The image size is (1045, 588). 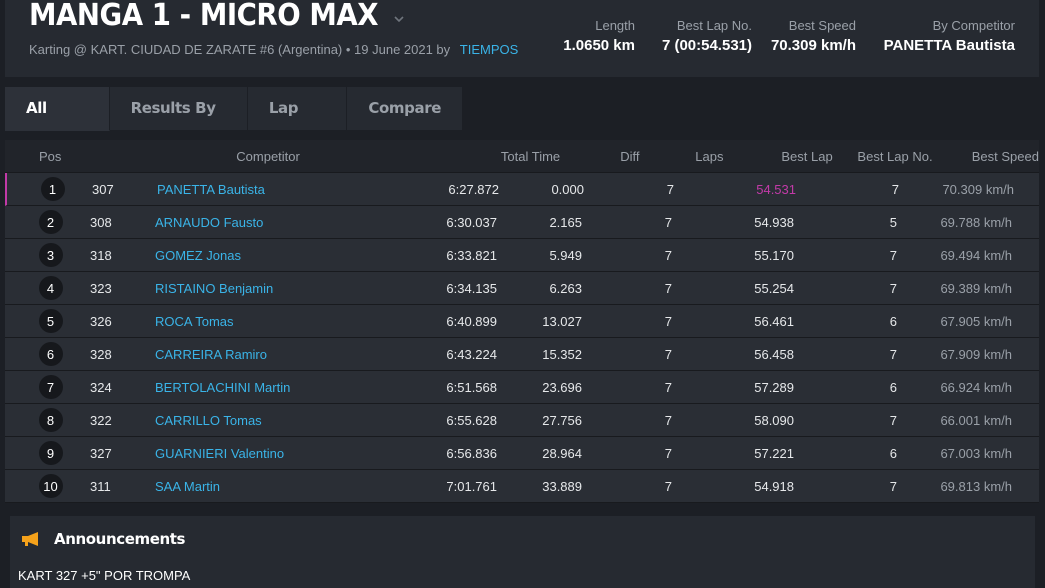 I want to click on competitor-link: ROCA Tomas, so click(x=194, y=321).